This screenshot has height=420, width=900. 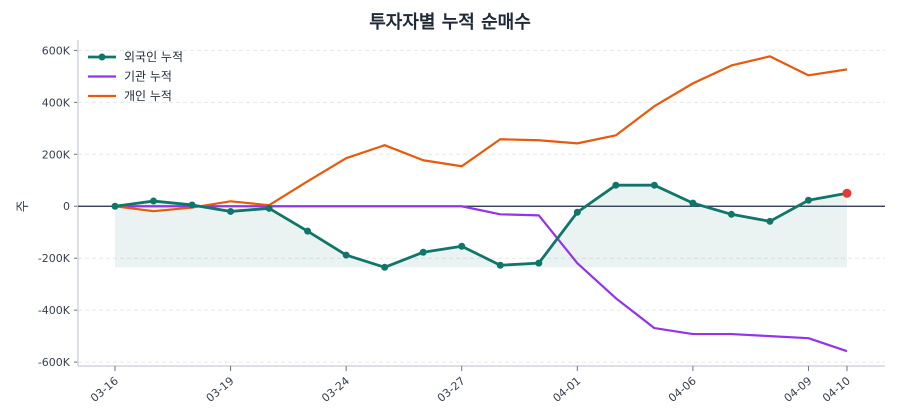 I want to click on x-tick-label: 04-10, so click(x=836, y=389).